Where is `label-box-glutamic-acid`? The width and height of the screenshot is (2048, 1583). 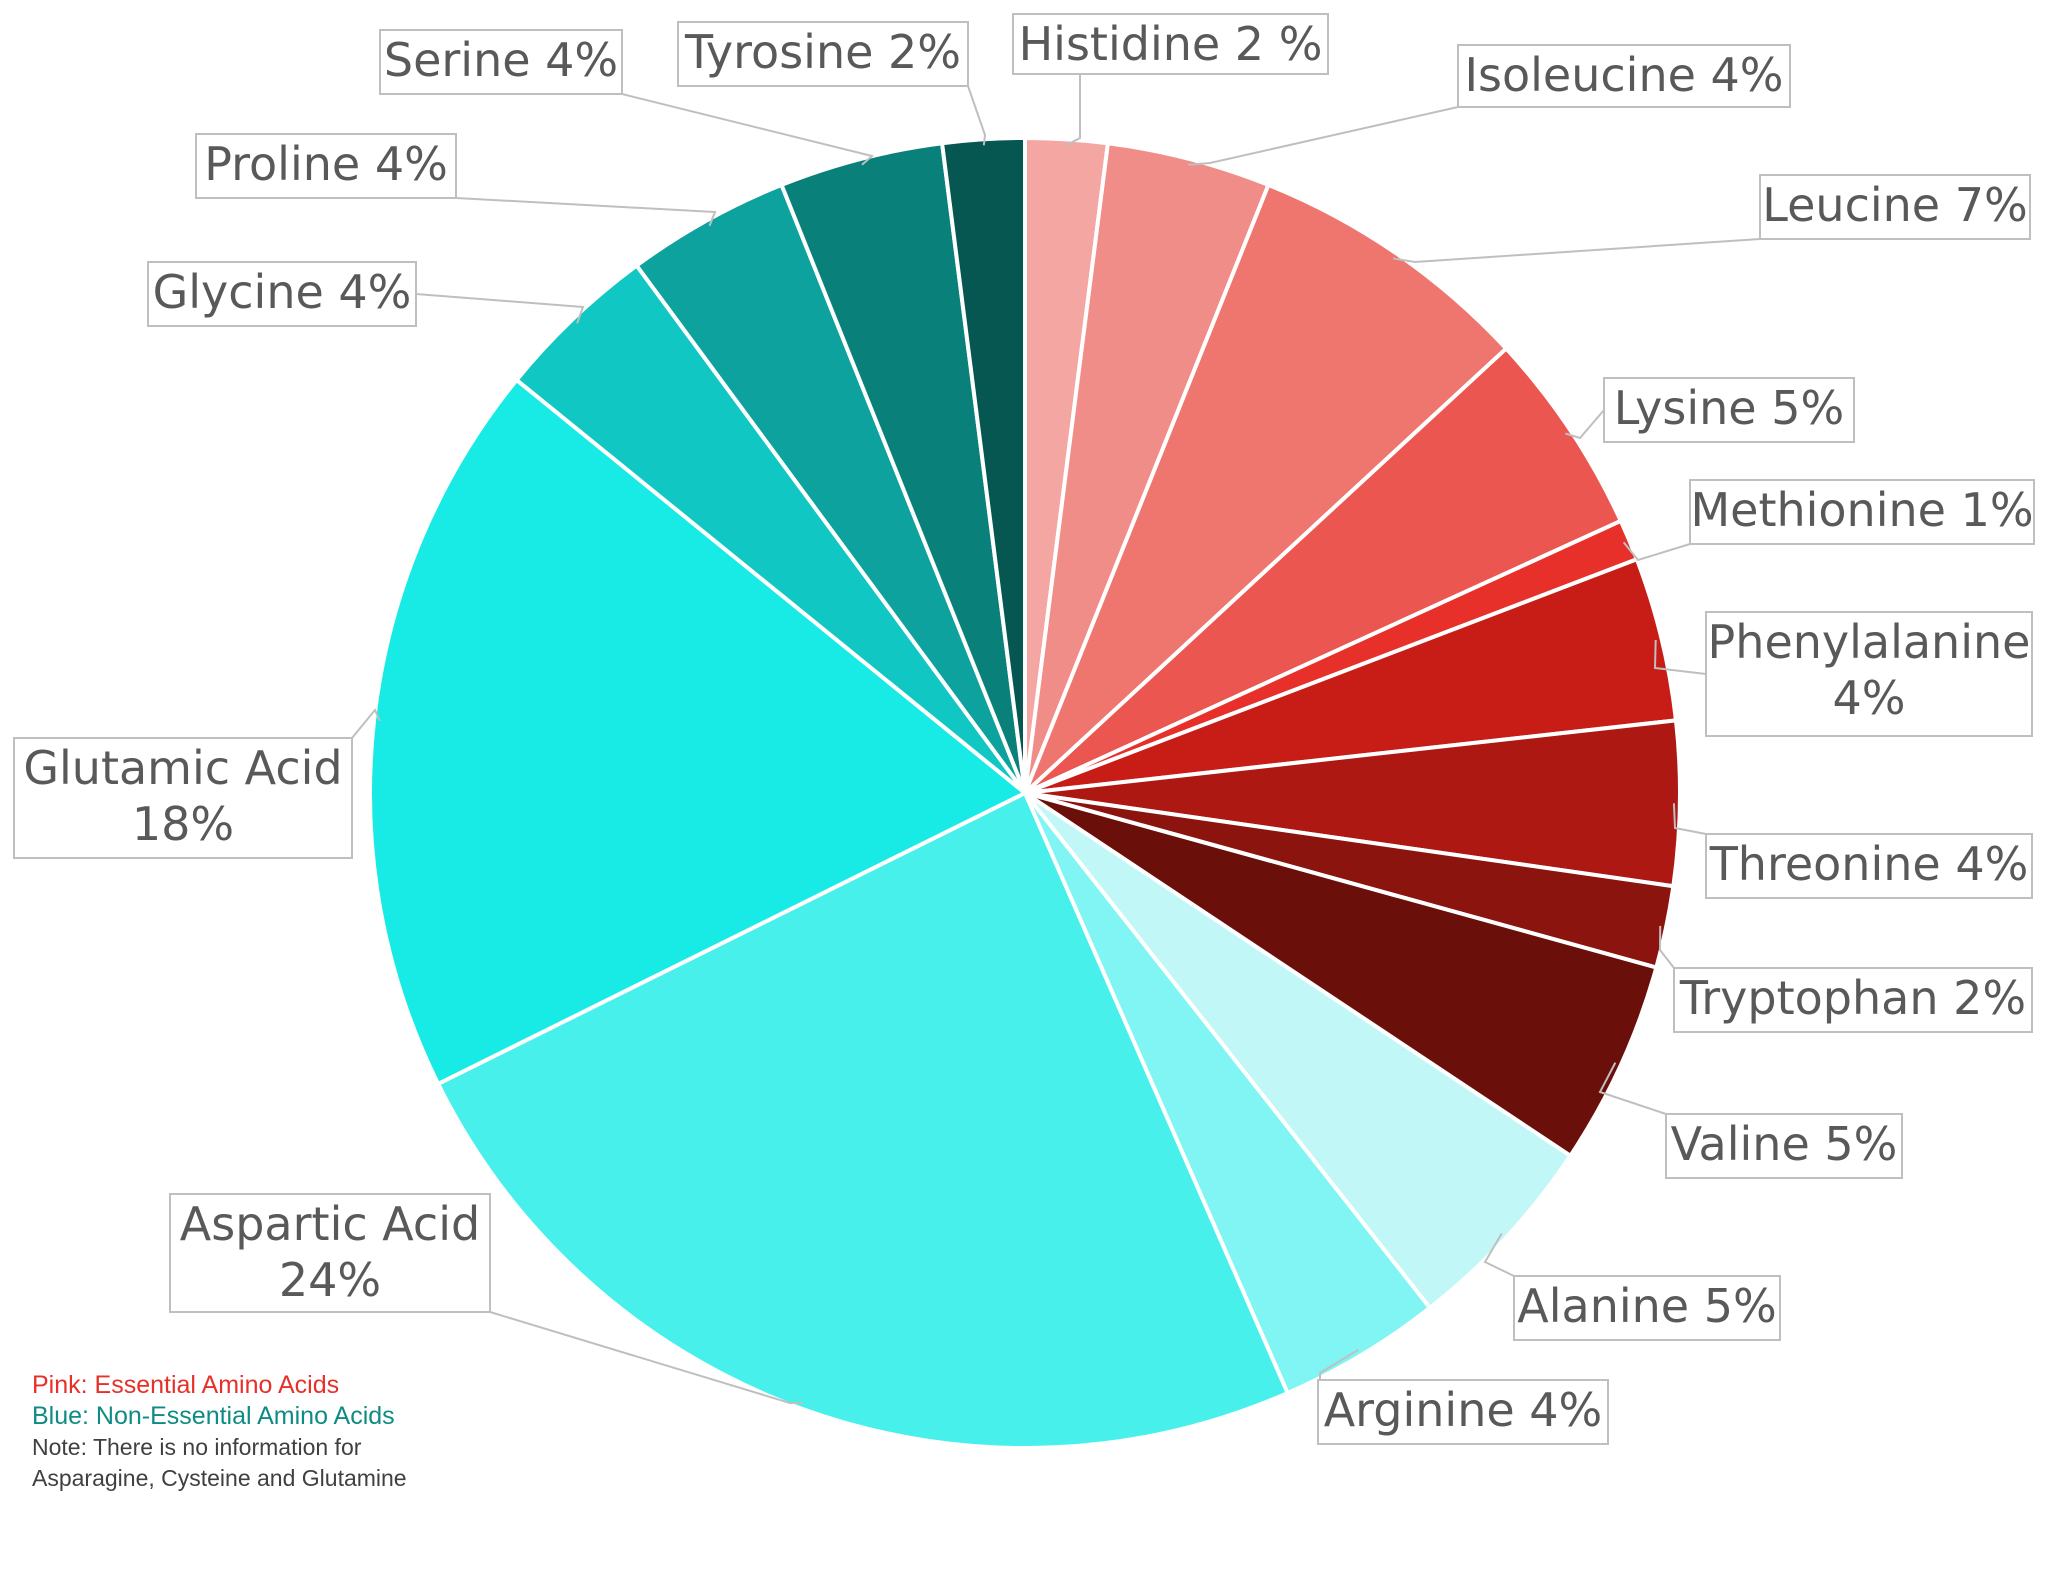 label-box-glutamic-acid is located at coordinates (183, 798).